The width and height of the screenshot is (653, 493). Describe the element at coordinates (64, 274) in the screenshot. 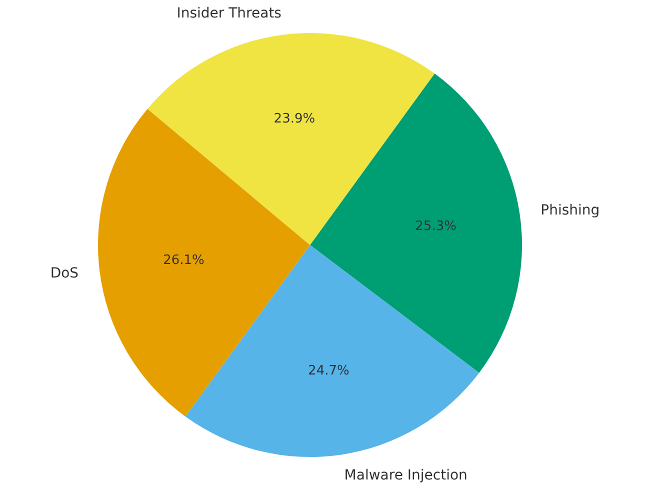

I see `slice-label: DoS` at that location.